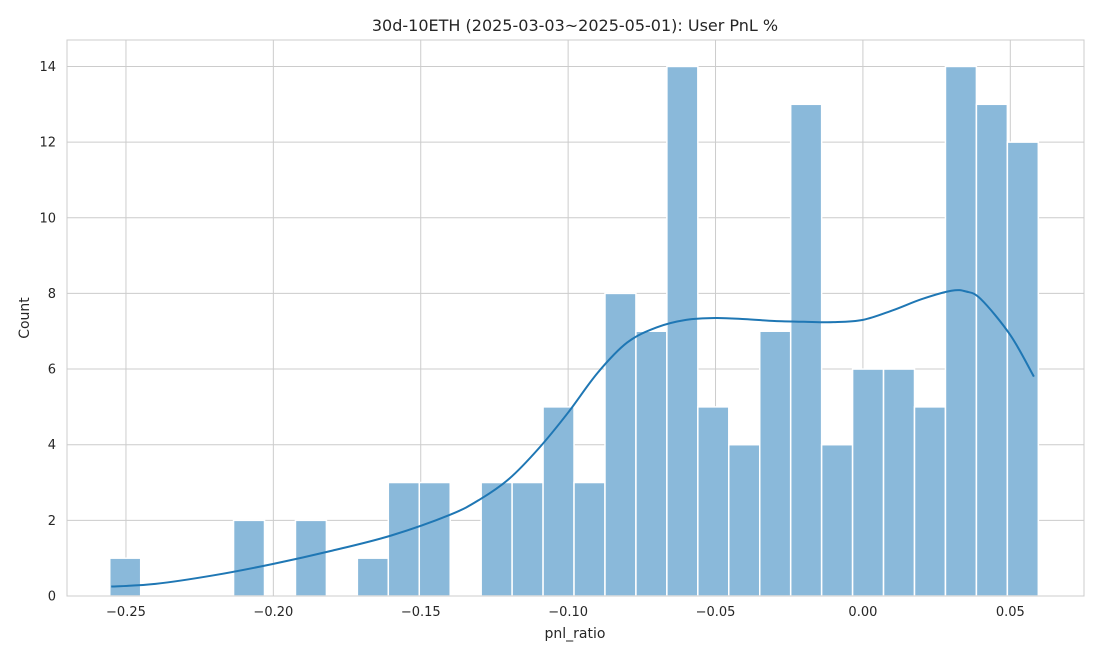 The height and width of the screenshot is (660, 1100). Describe the element at coordinates (47, 218) in the screenshot. I see `y-tick-label: 10` at that location.